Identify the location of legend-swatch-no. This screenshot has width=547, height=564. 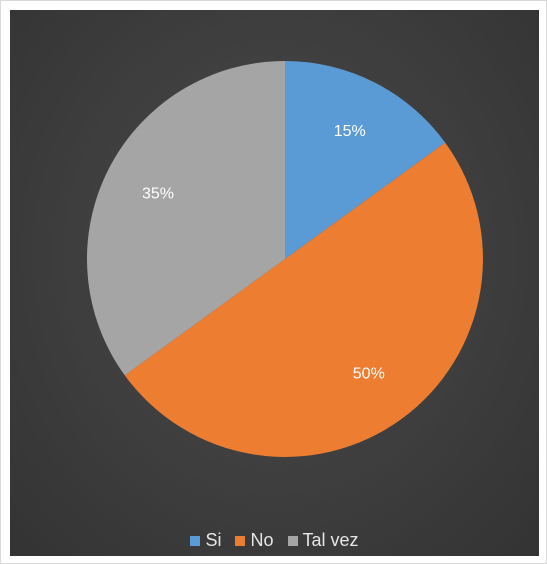
(240, 540).